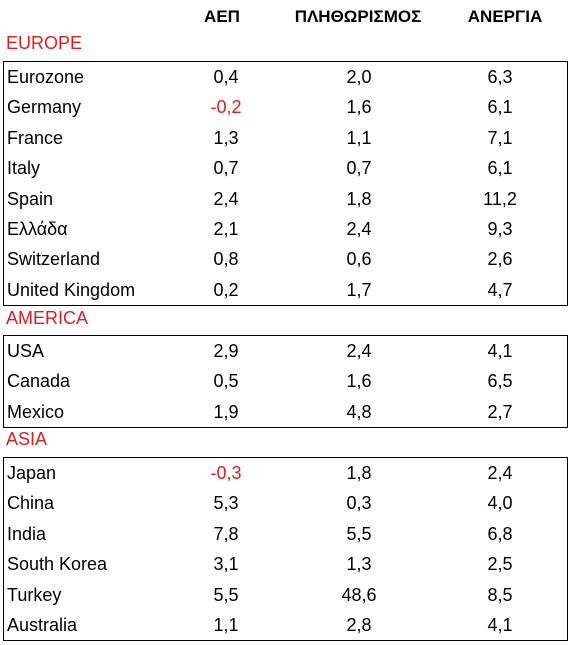 Image resolution: width=574 pixels, height=645 pixels. I want to click on unemployment-cell: 6,8, so click(500, 533).